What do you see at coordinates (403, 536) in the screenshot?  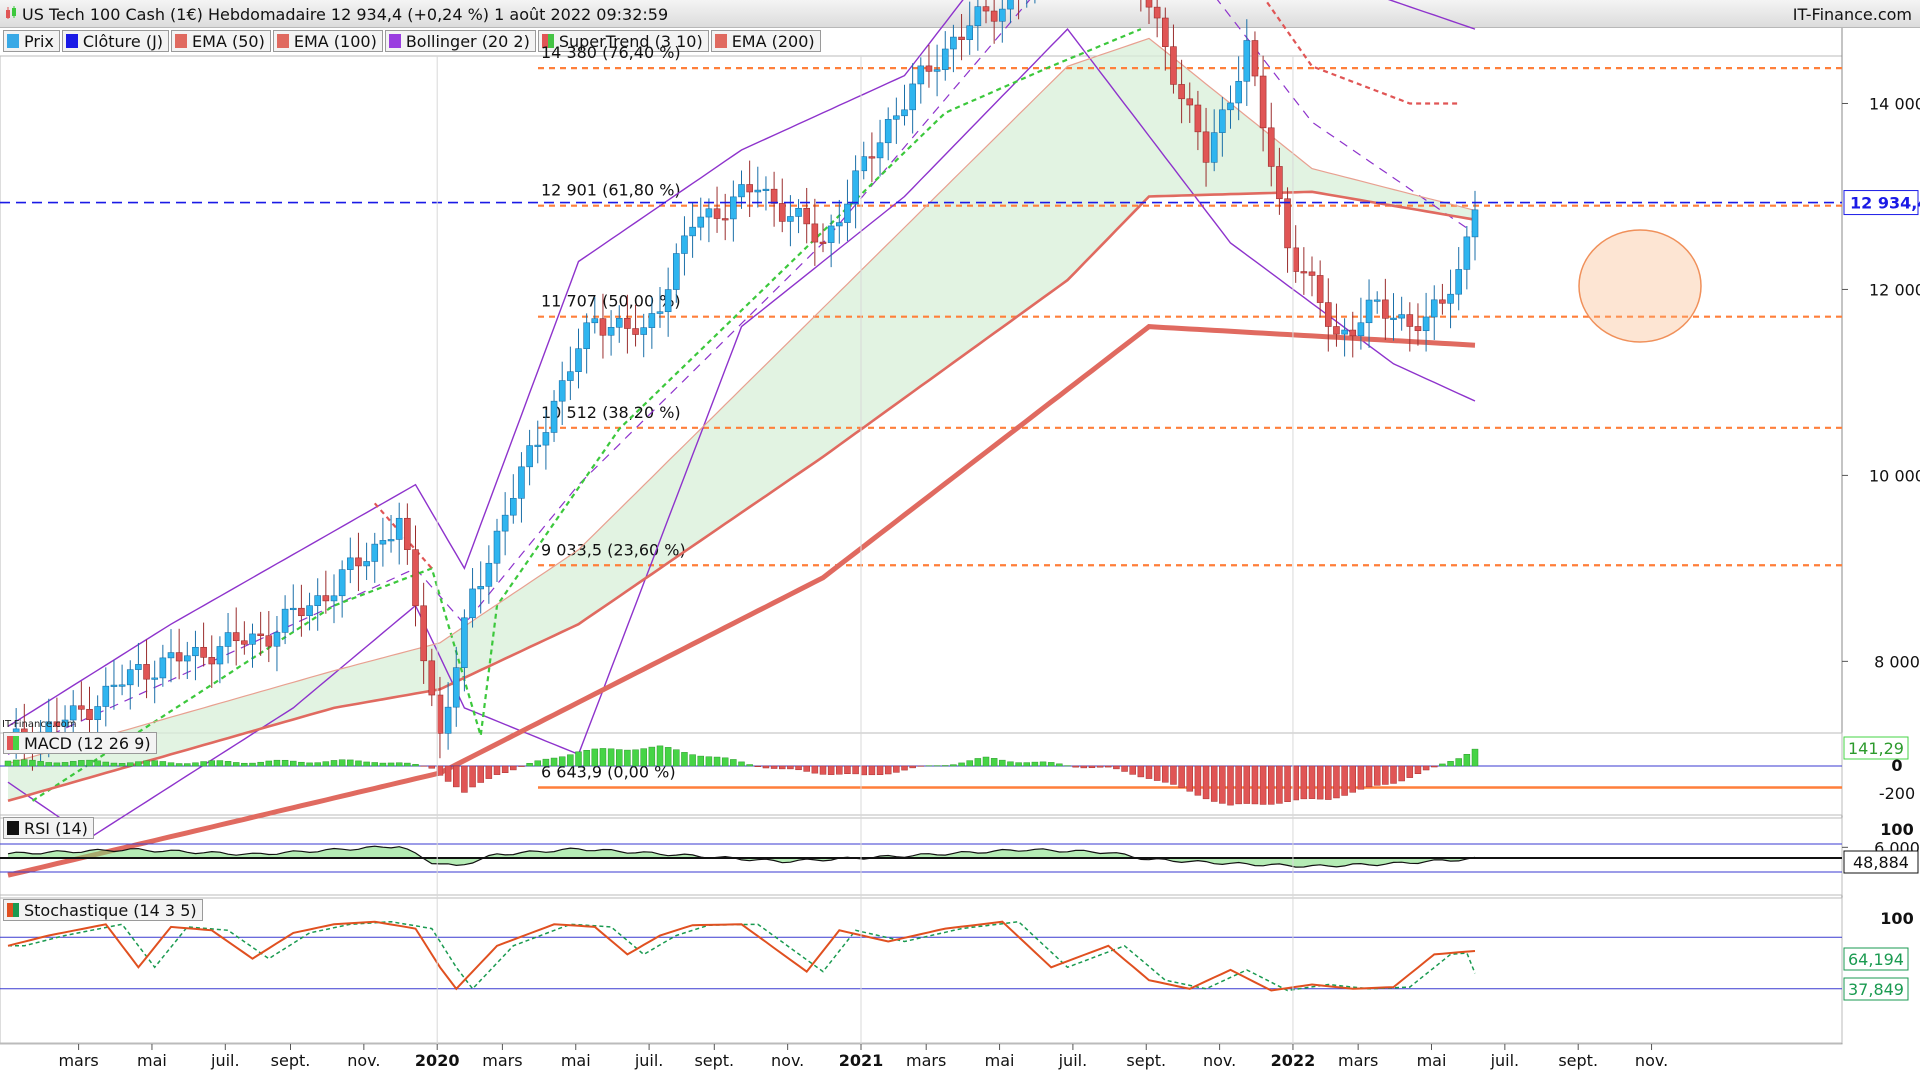 I see `supertrend-down-2020` at bounding box center [403, 536].